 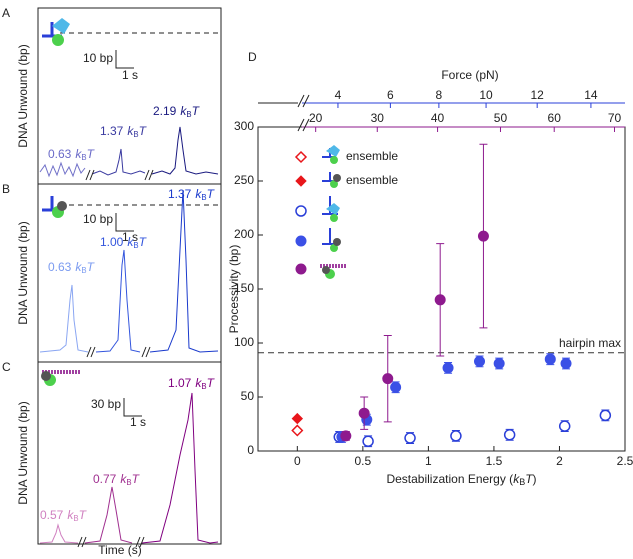 What do you see at coordinates (438, 118) in the screenshot?
I see `top-tick-label: 40` at bounding box center [438, 118].